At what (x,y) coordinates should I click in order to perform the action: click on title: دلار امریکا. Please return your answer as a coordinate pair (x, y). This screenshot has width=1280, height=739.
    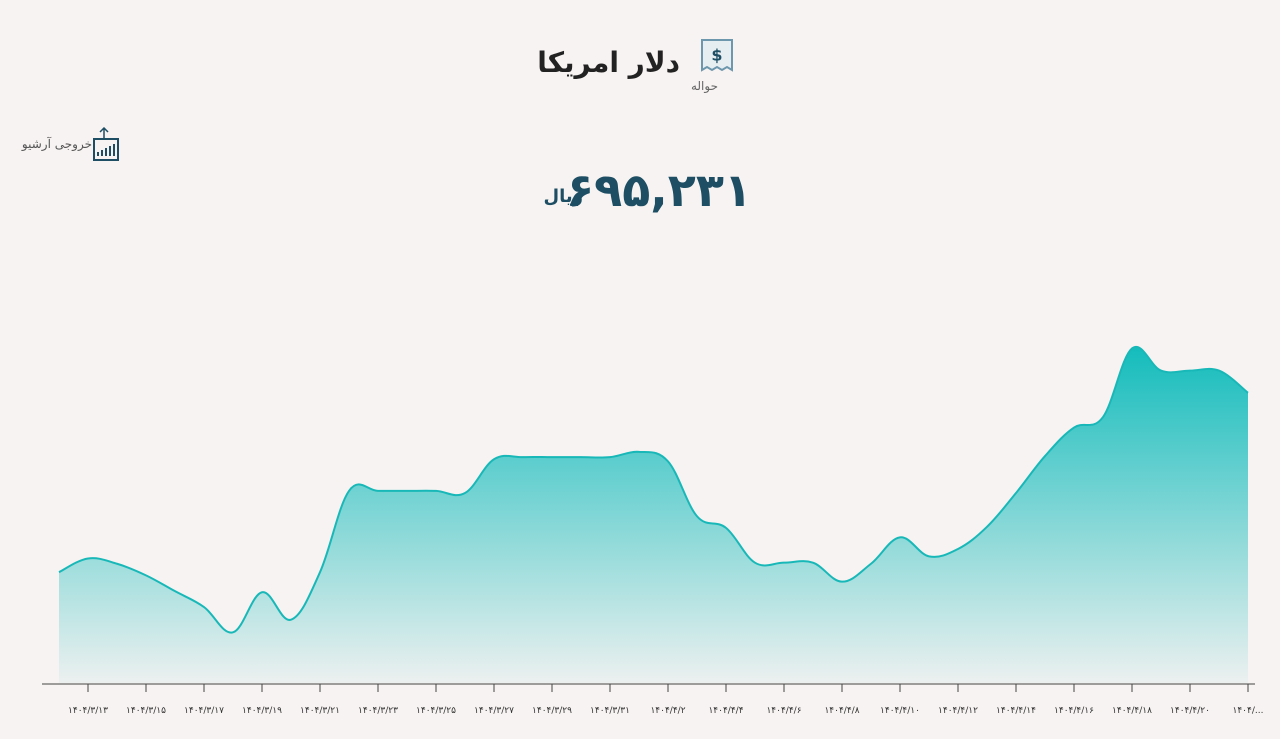
    Looking at the image, I should click on (608, 62).